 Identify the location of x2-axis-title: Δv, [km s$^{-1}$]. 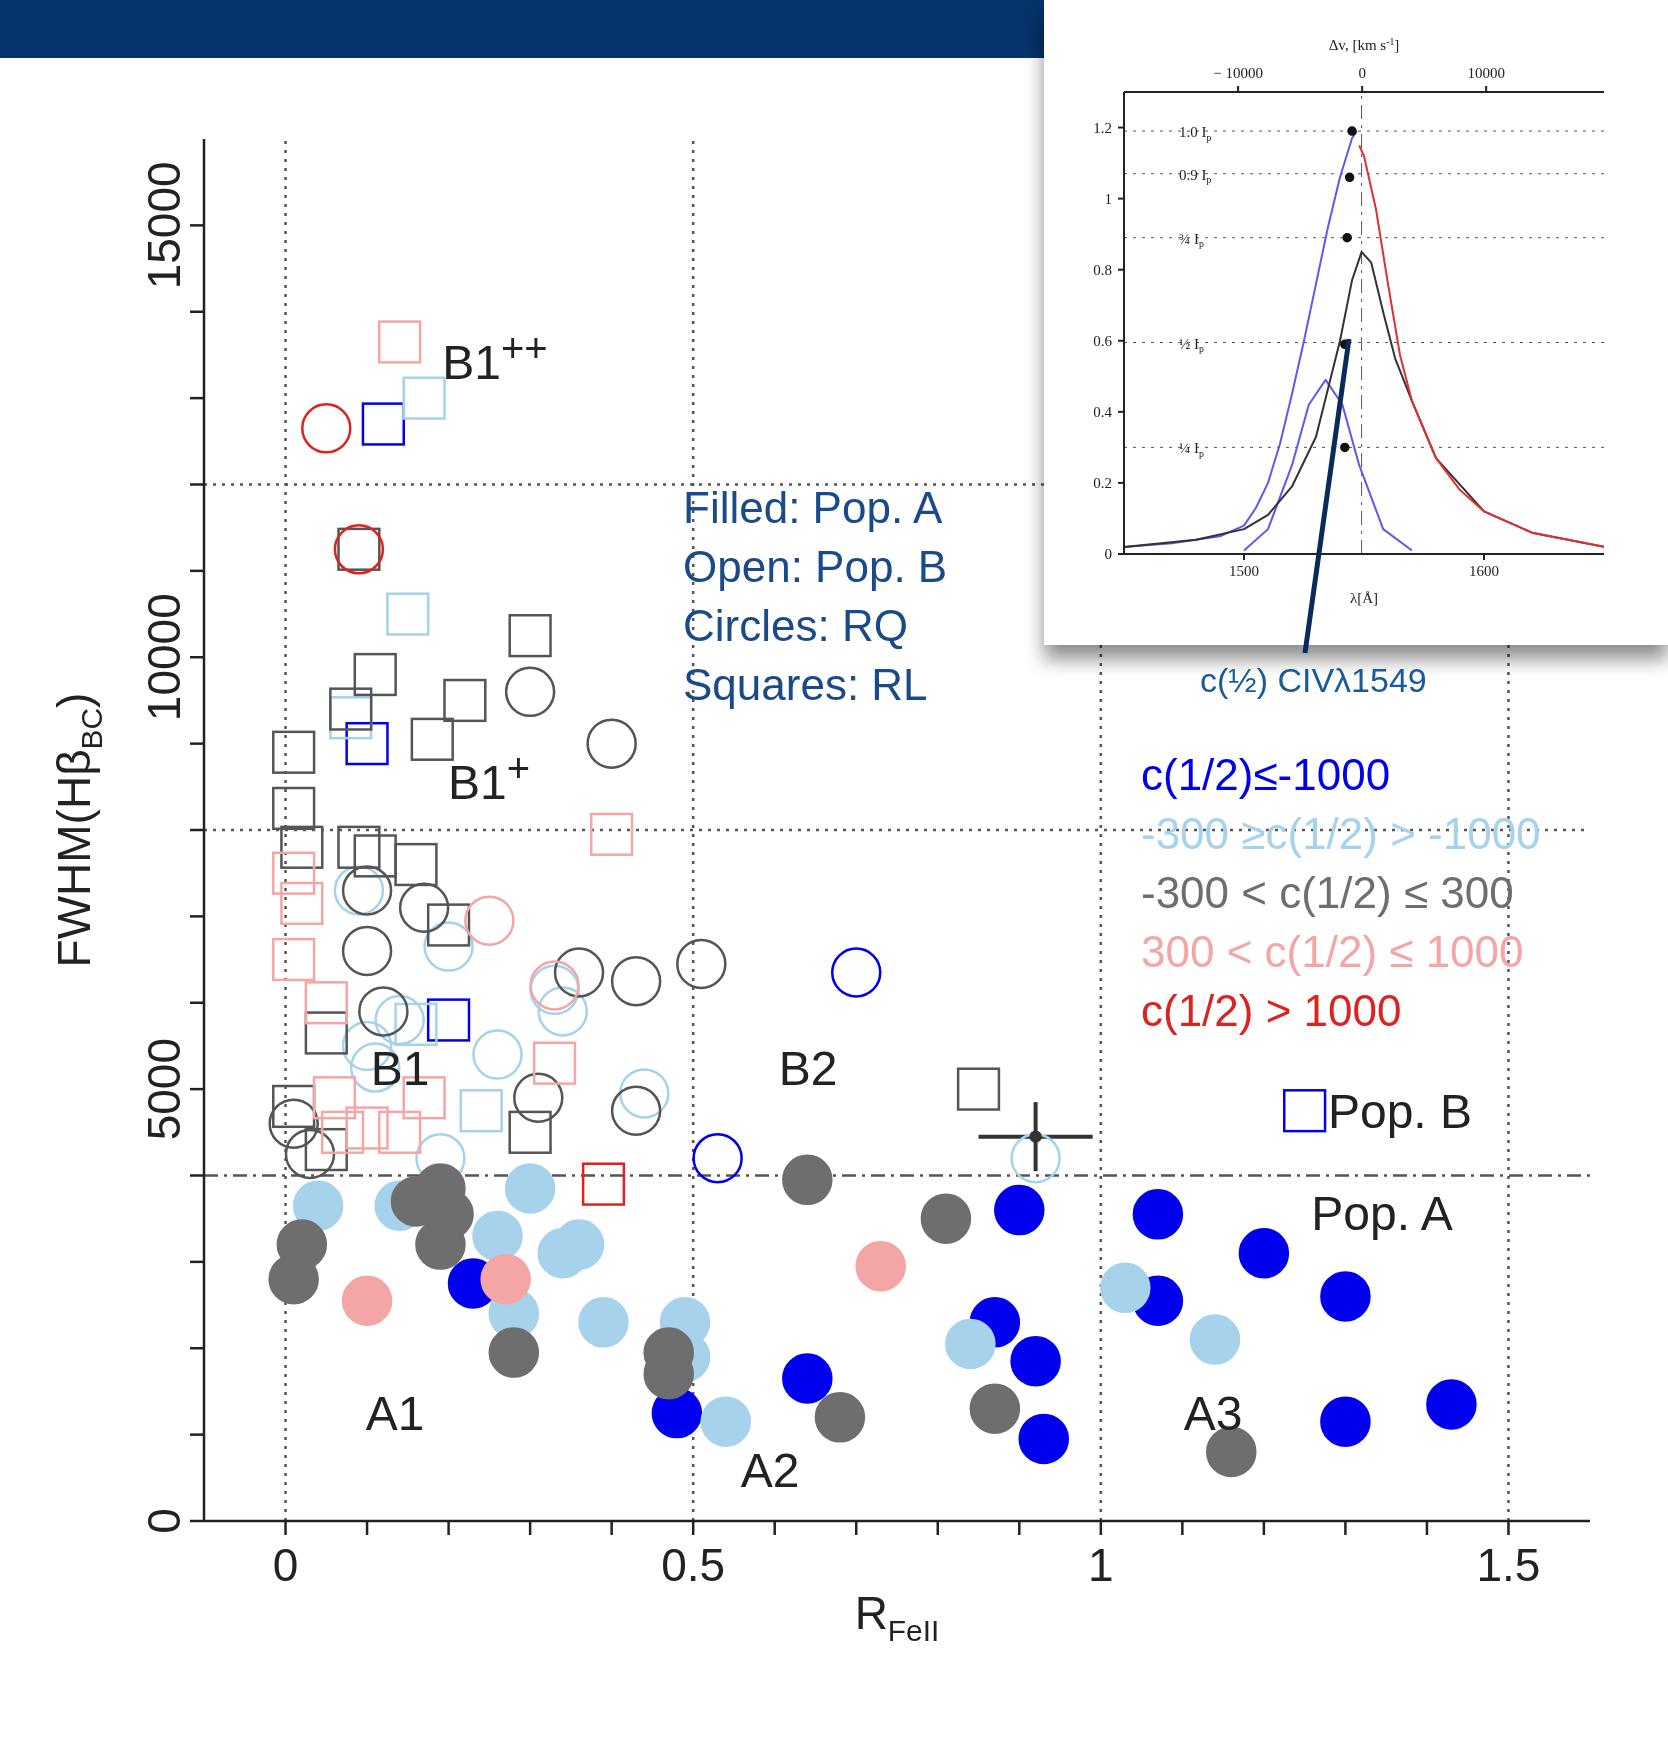
(1364, 44).